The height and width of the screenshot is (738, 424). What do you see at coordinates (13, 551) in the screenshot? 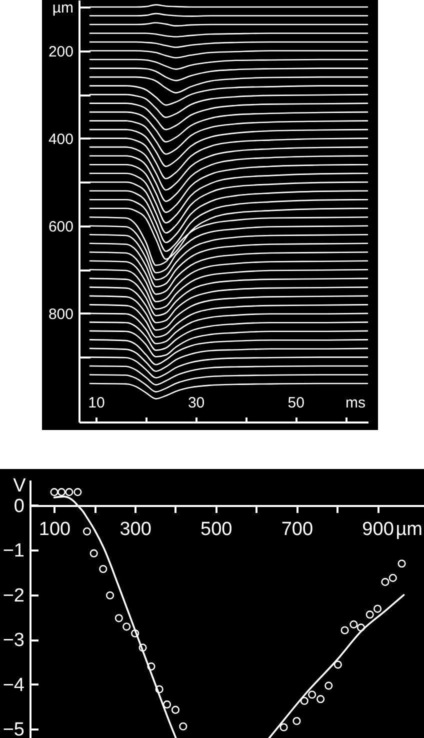
I see `y-tick-label: −1` at bounding box center [13, 551].